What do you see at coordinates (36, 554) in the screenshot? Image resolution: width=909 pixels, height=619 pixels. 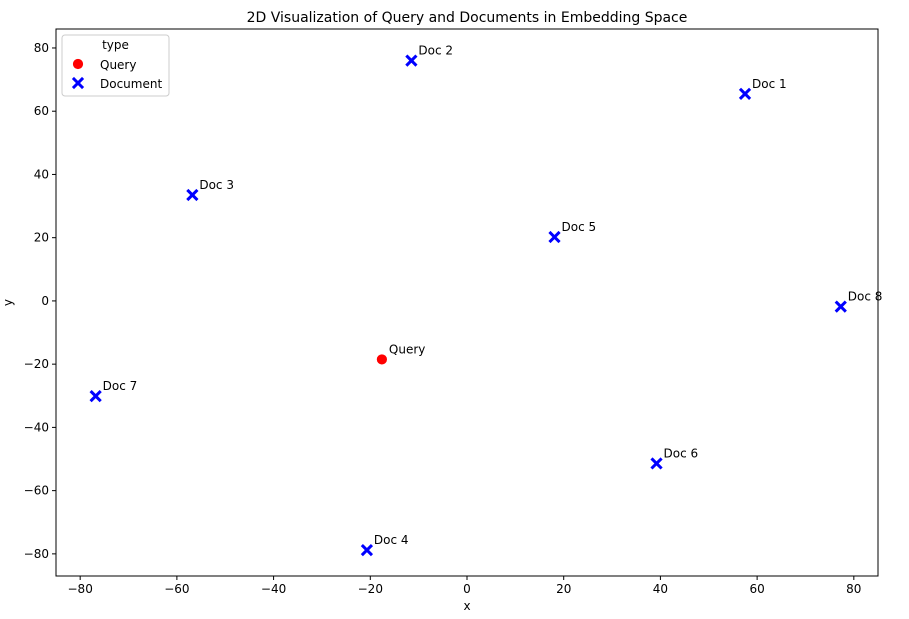 I see `y-tick-label: −80` at bounding box center [36, 554].